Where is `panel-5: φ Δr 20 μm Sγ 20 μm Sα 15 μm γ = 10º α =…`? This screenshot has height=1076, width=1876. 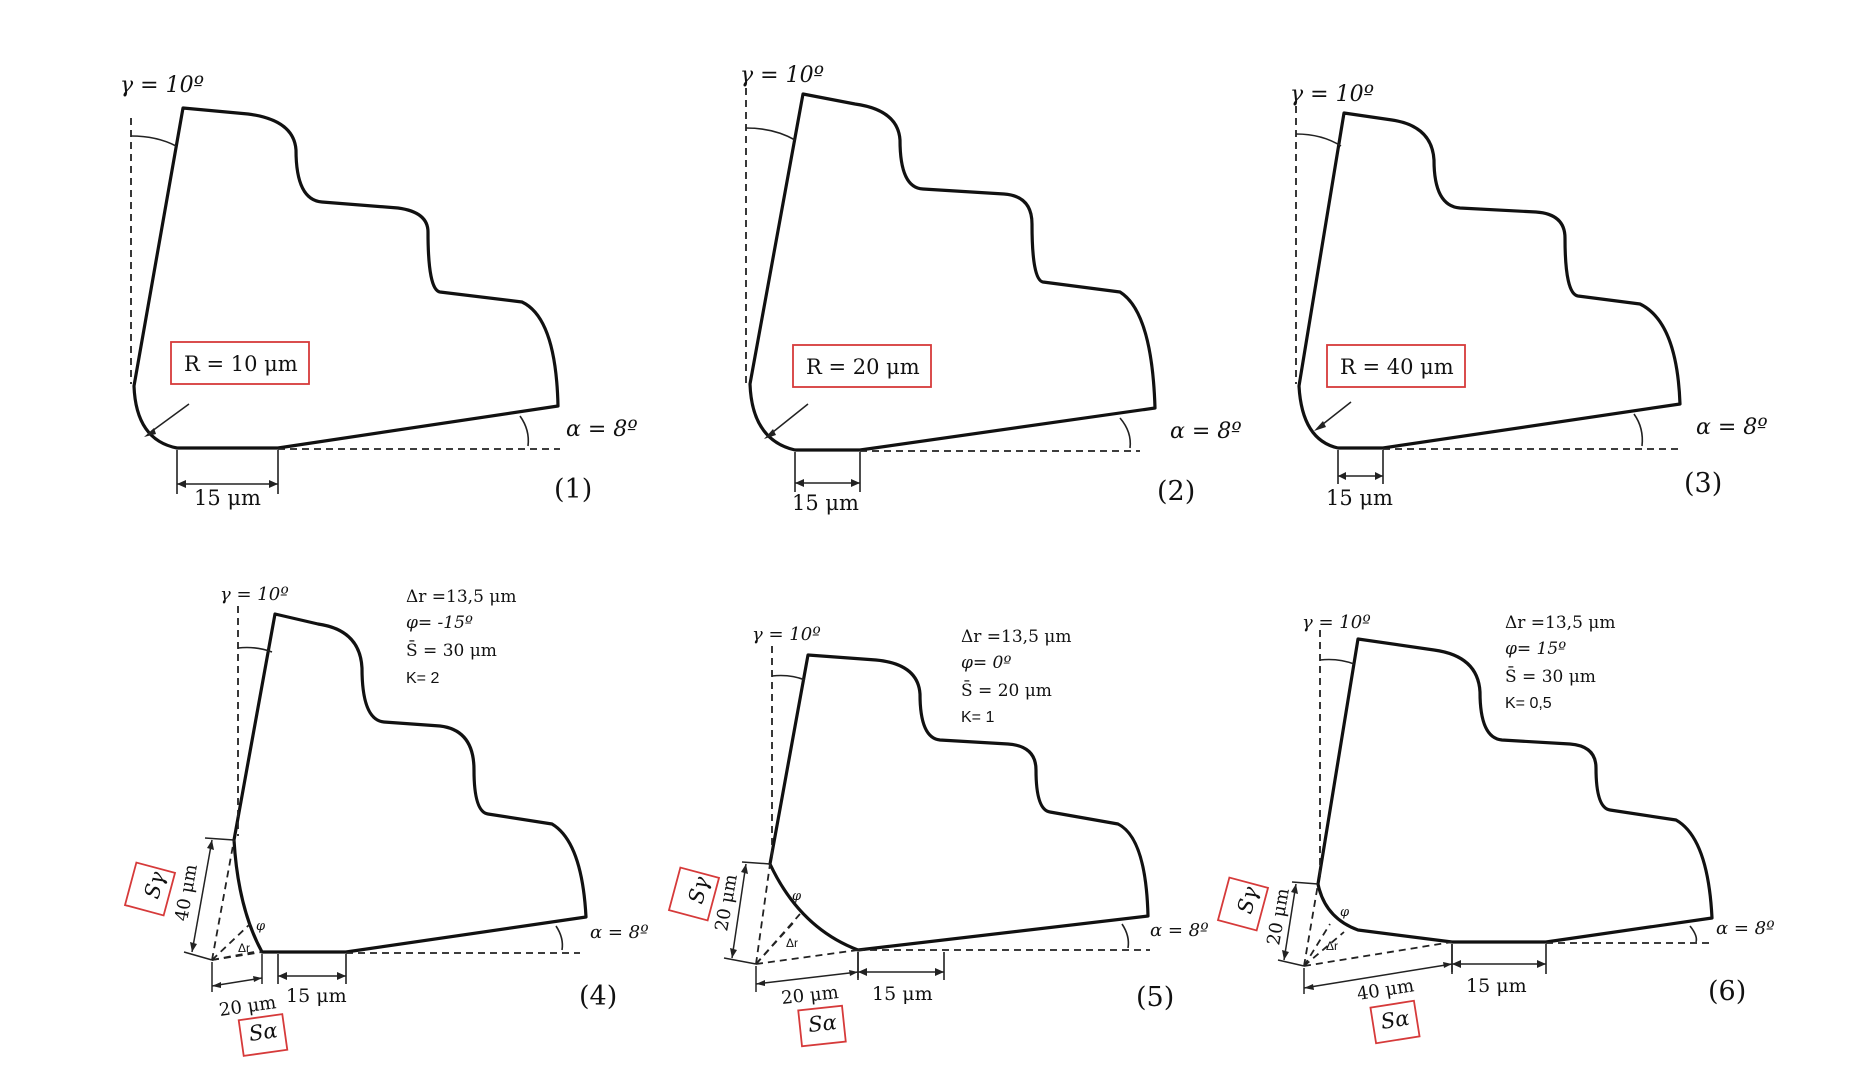
panel-5: φ Δr 20 μm Sγ 20 μm Sα 15 μm γ = 10º α =… is located at coordinates (938, 836).